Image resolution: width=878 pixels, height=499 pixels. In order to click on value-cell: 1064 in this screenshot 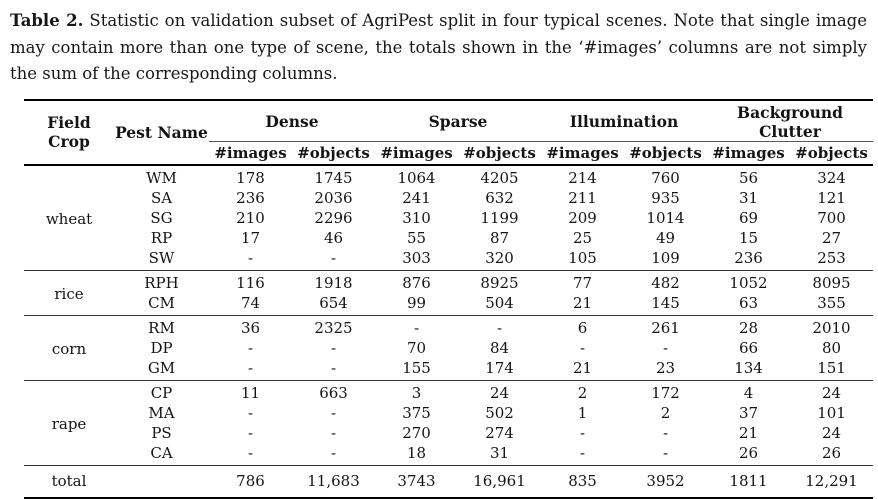, I will do `click(416, 177)`.